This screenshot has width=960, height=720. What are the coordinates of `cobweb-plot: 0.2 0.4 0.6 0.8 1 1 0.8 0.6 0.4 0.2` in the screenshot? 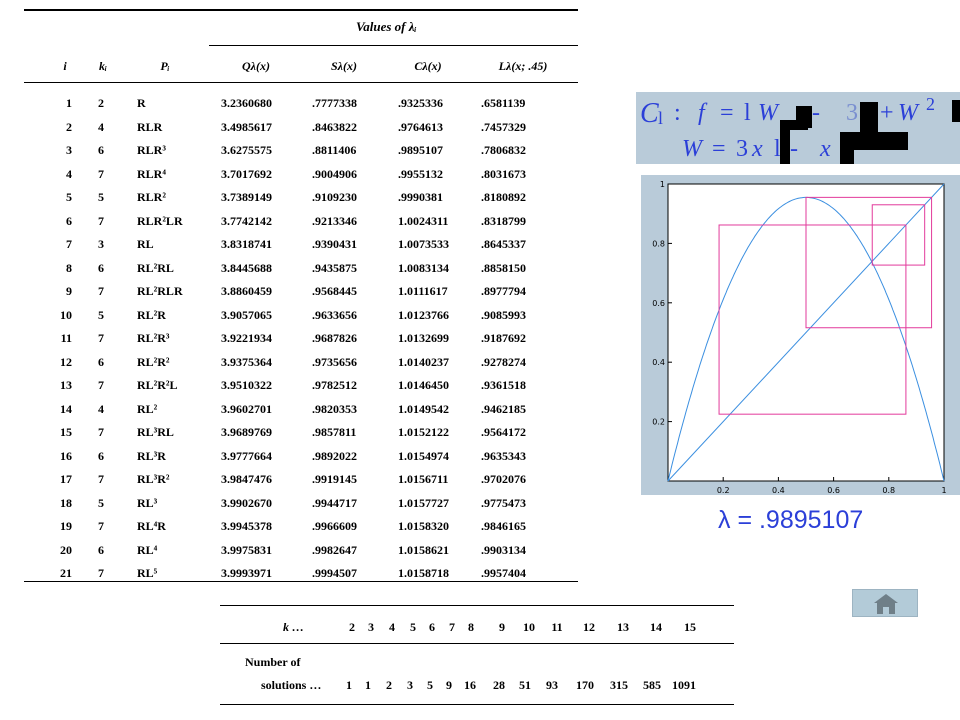 It's located at (799, 337).